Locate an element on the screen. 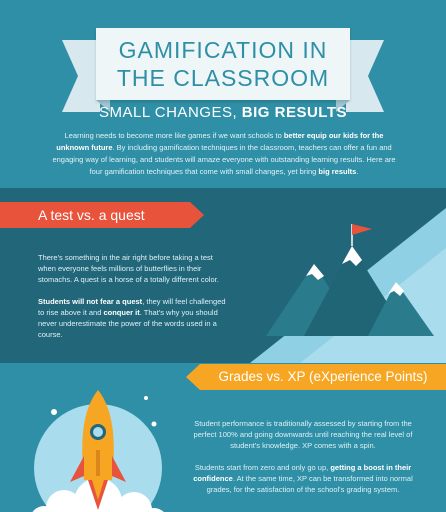 The image size is (446, 512). subtitle: SMALL CHANGES, BIG RESULTS is located at coordinates (223, 112).